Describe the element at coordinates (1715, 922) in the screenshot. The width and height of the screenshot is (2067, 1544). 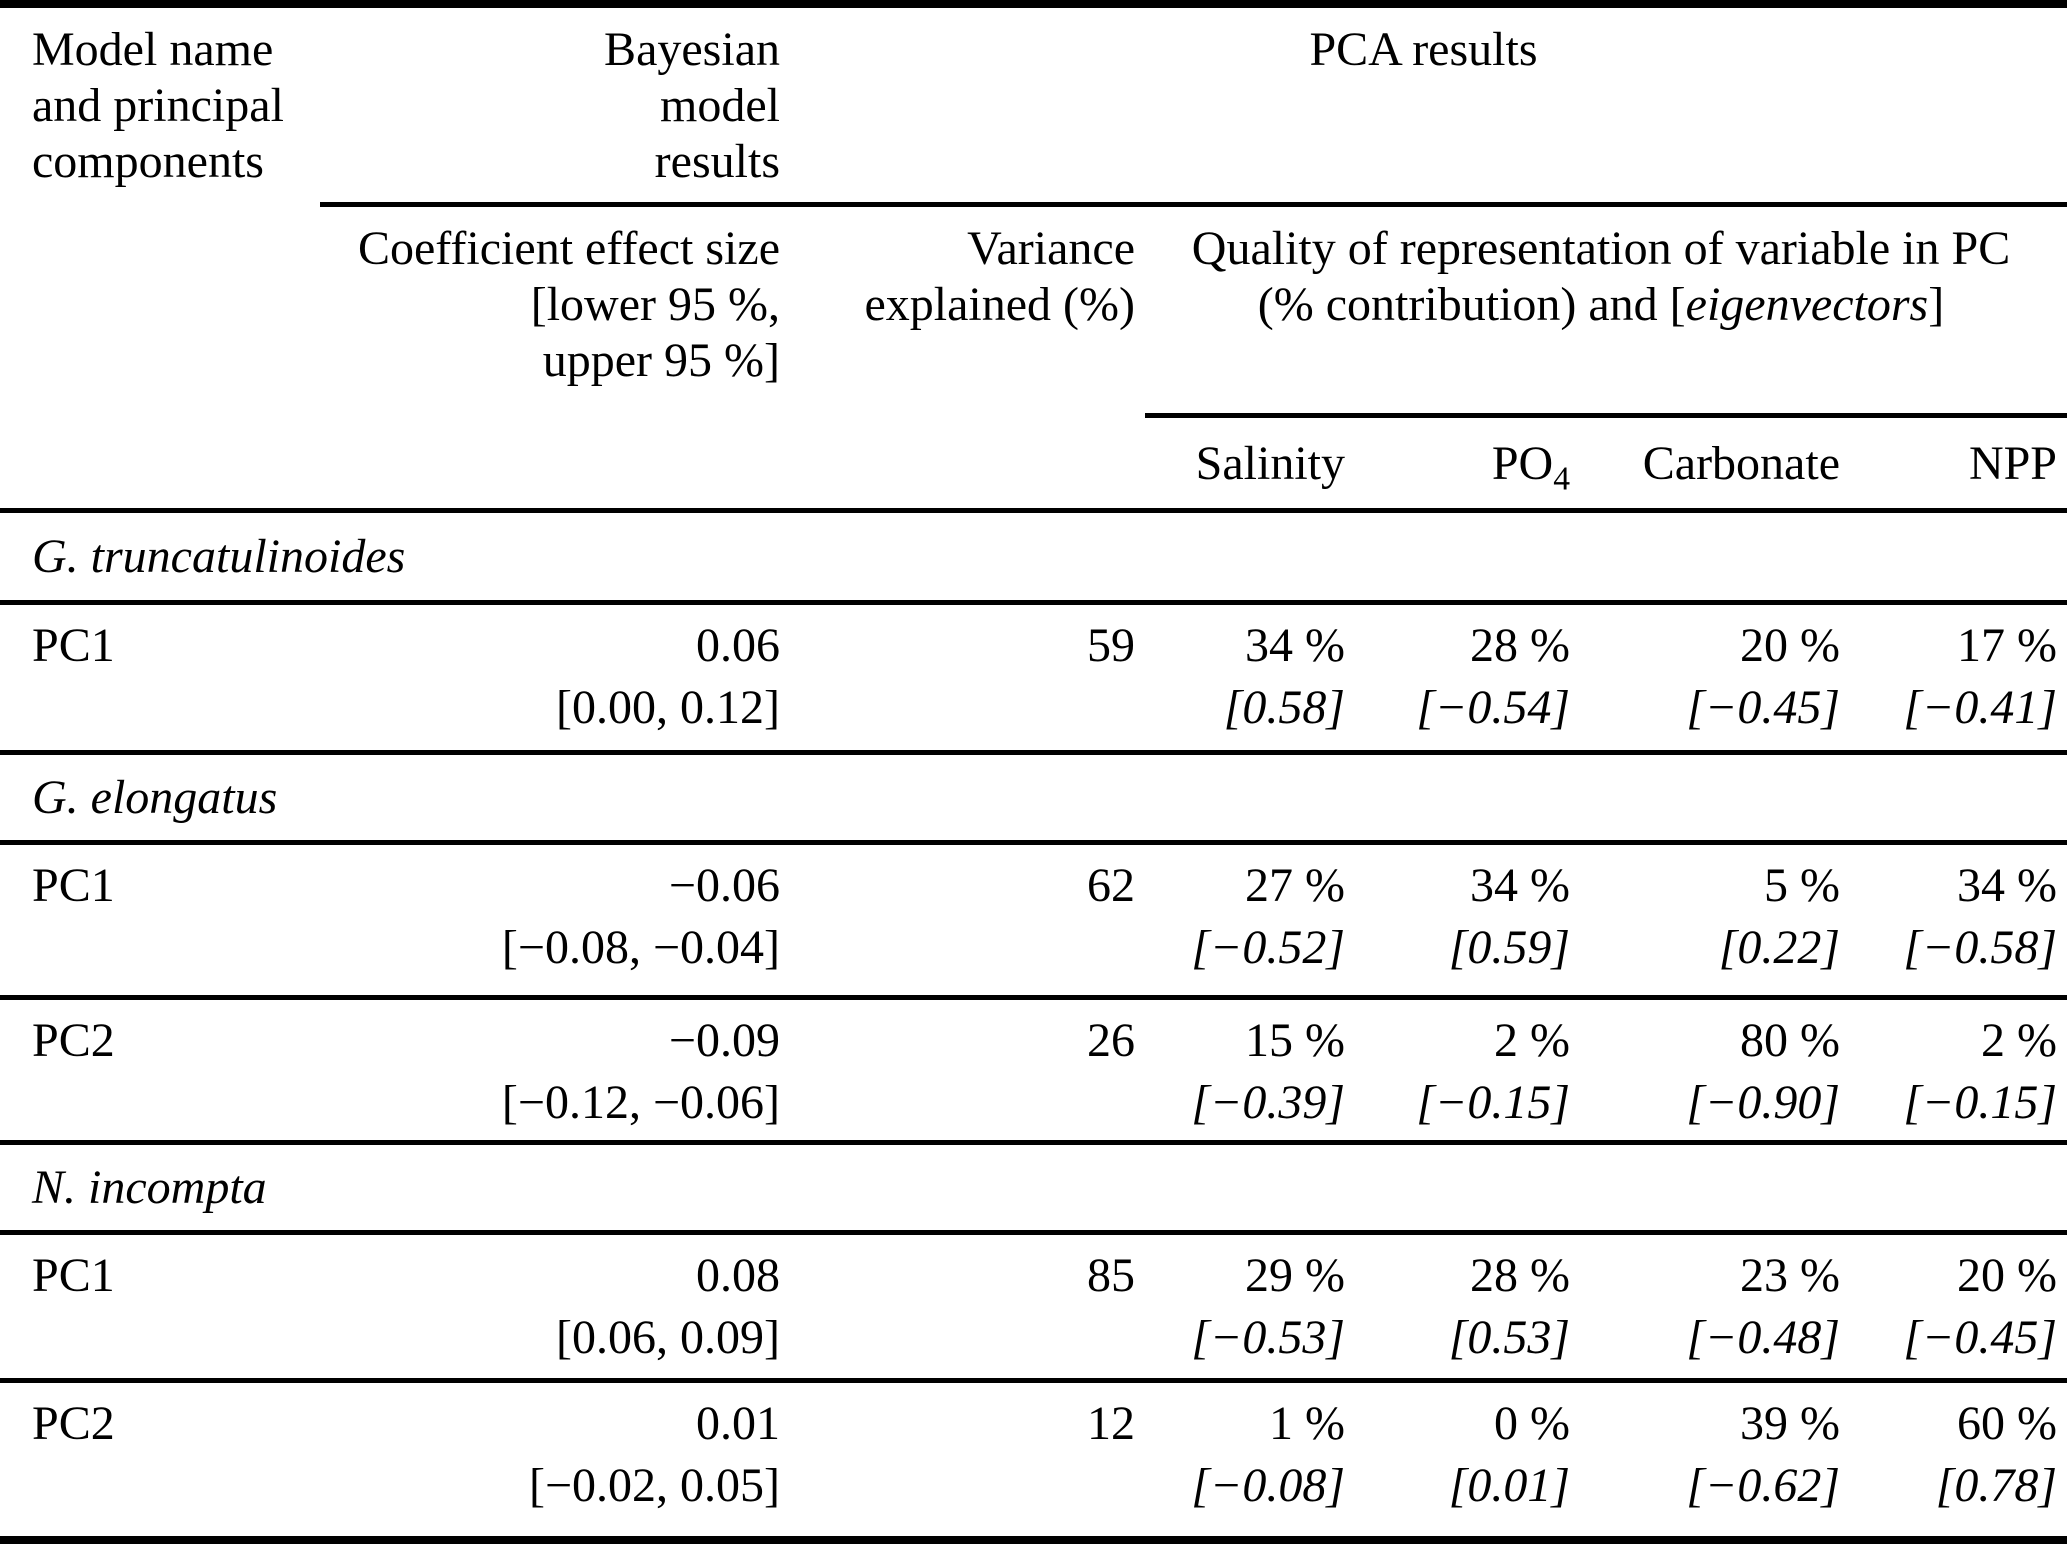
I see `carbonate-cell: 5 % [0.22]` at that location.